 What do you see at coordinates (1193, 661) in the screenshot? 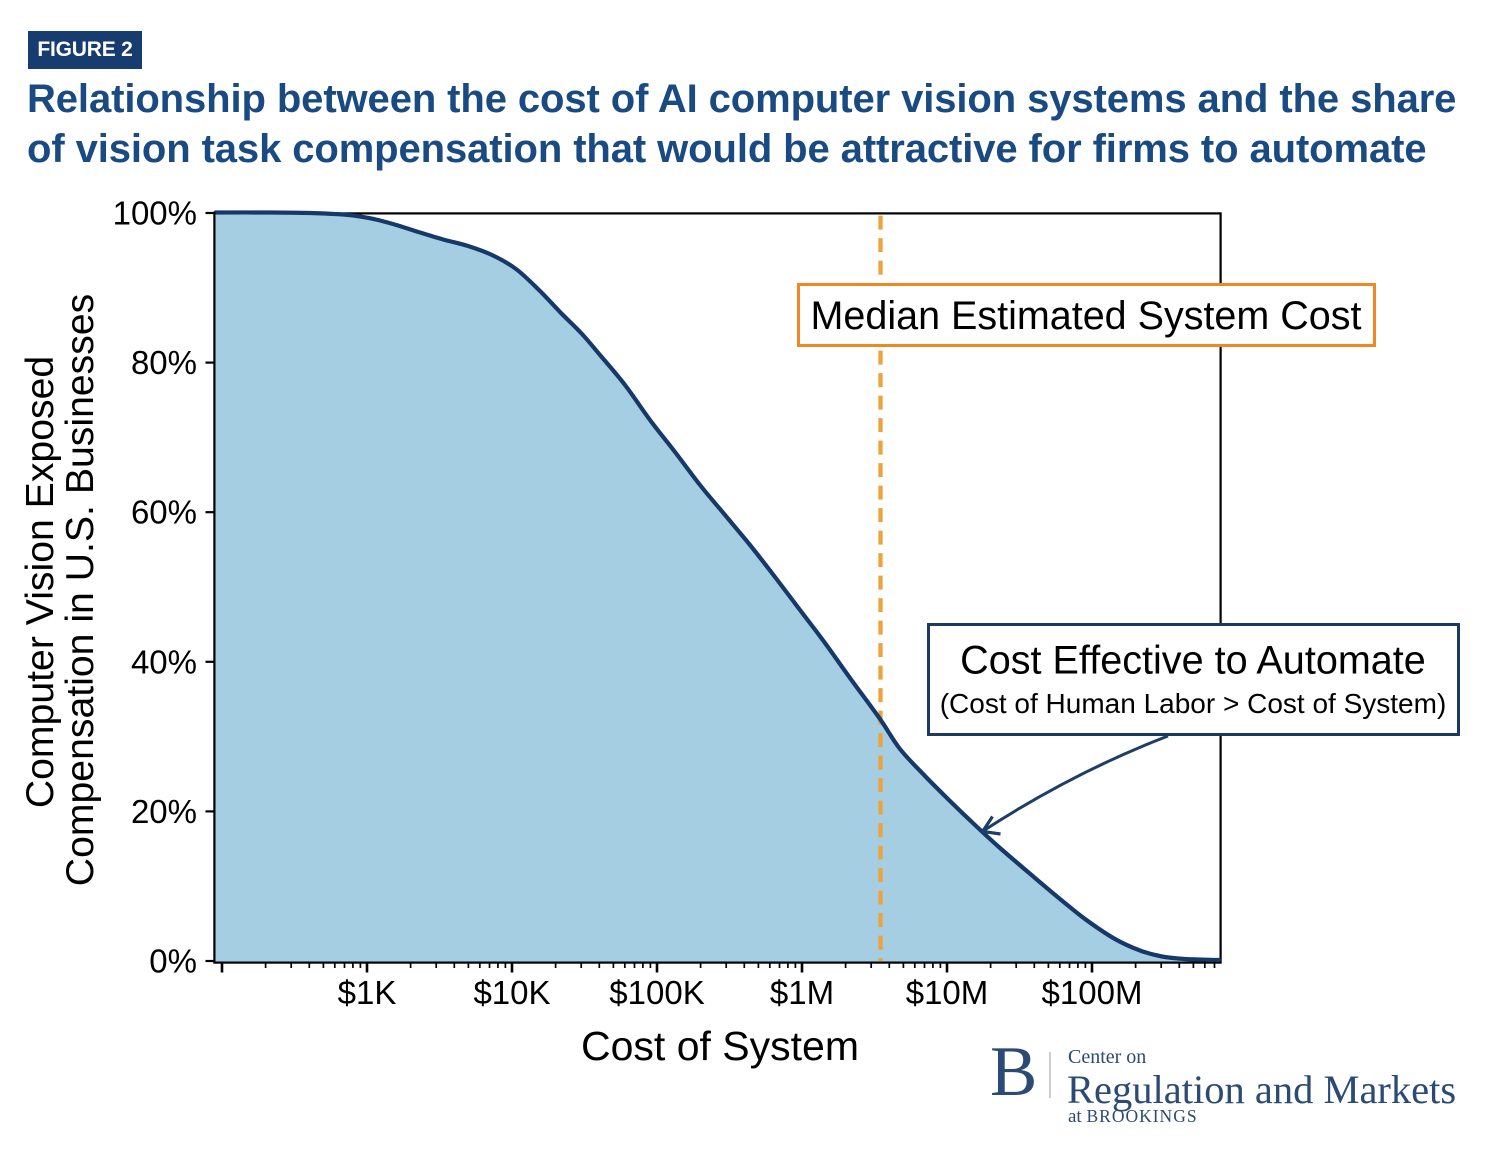
I see `svg-text: Cost Effective to Automate` at bounding box center [1193, 661].